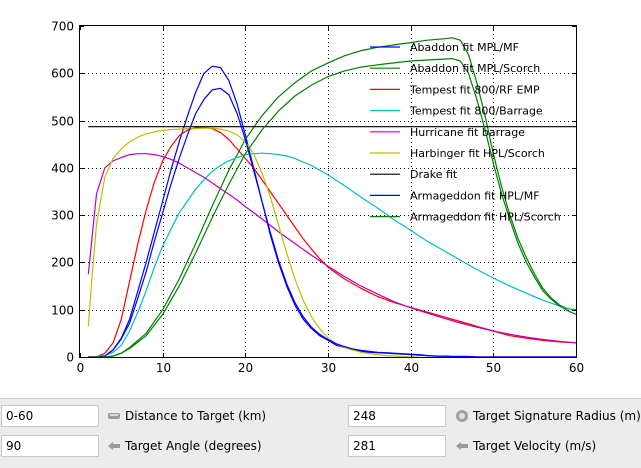 This screenshot has width=641, height=468. Describe the element at coordinates (557, 416) in the screenshot. I see `signature-radius-label: Target Signature Radius (m)` at that location.